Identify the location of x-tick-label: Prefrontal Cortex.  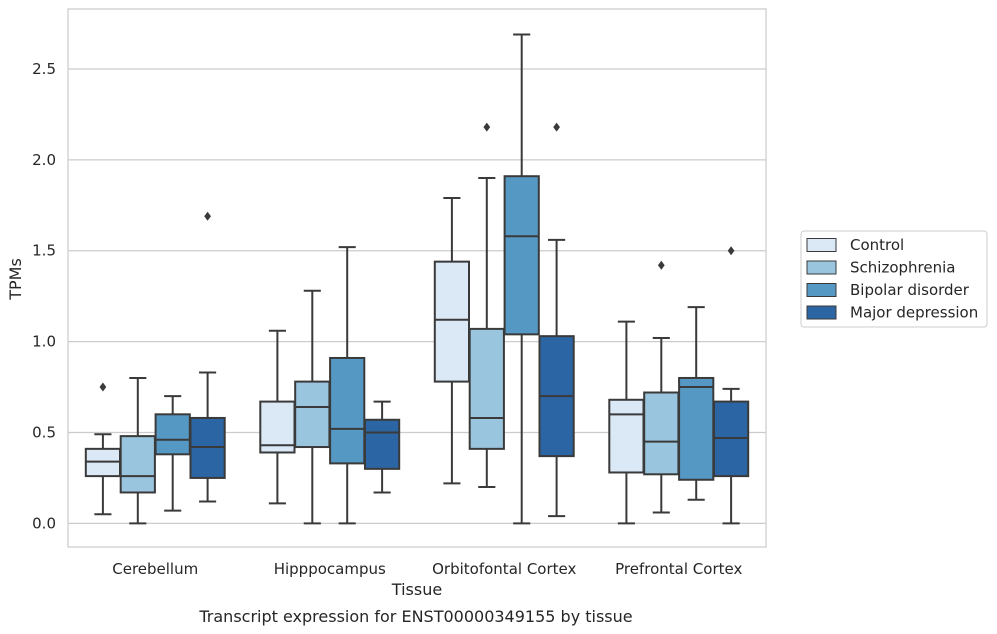
(678, 569).